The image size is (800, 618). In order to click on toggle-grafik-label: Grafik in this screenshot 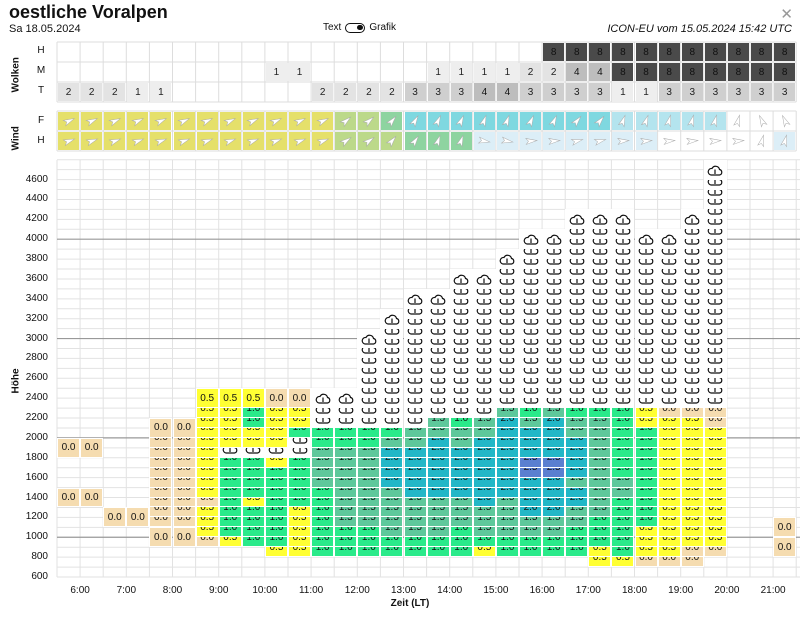, I will do `click(383, 27)`.